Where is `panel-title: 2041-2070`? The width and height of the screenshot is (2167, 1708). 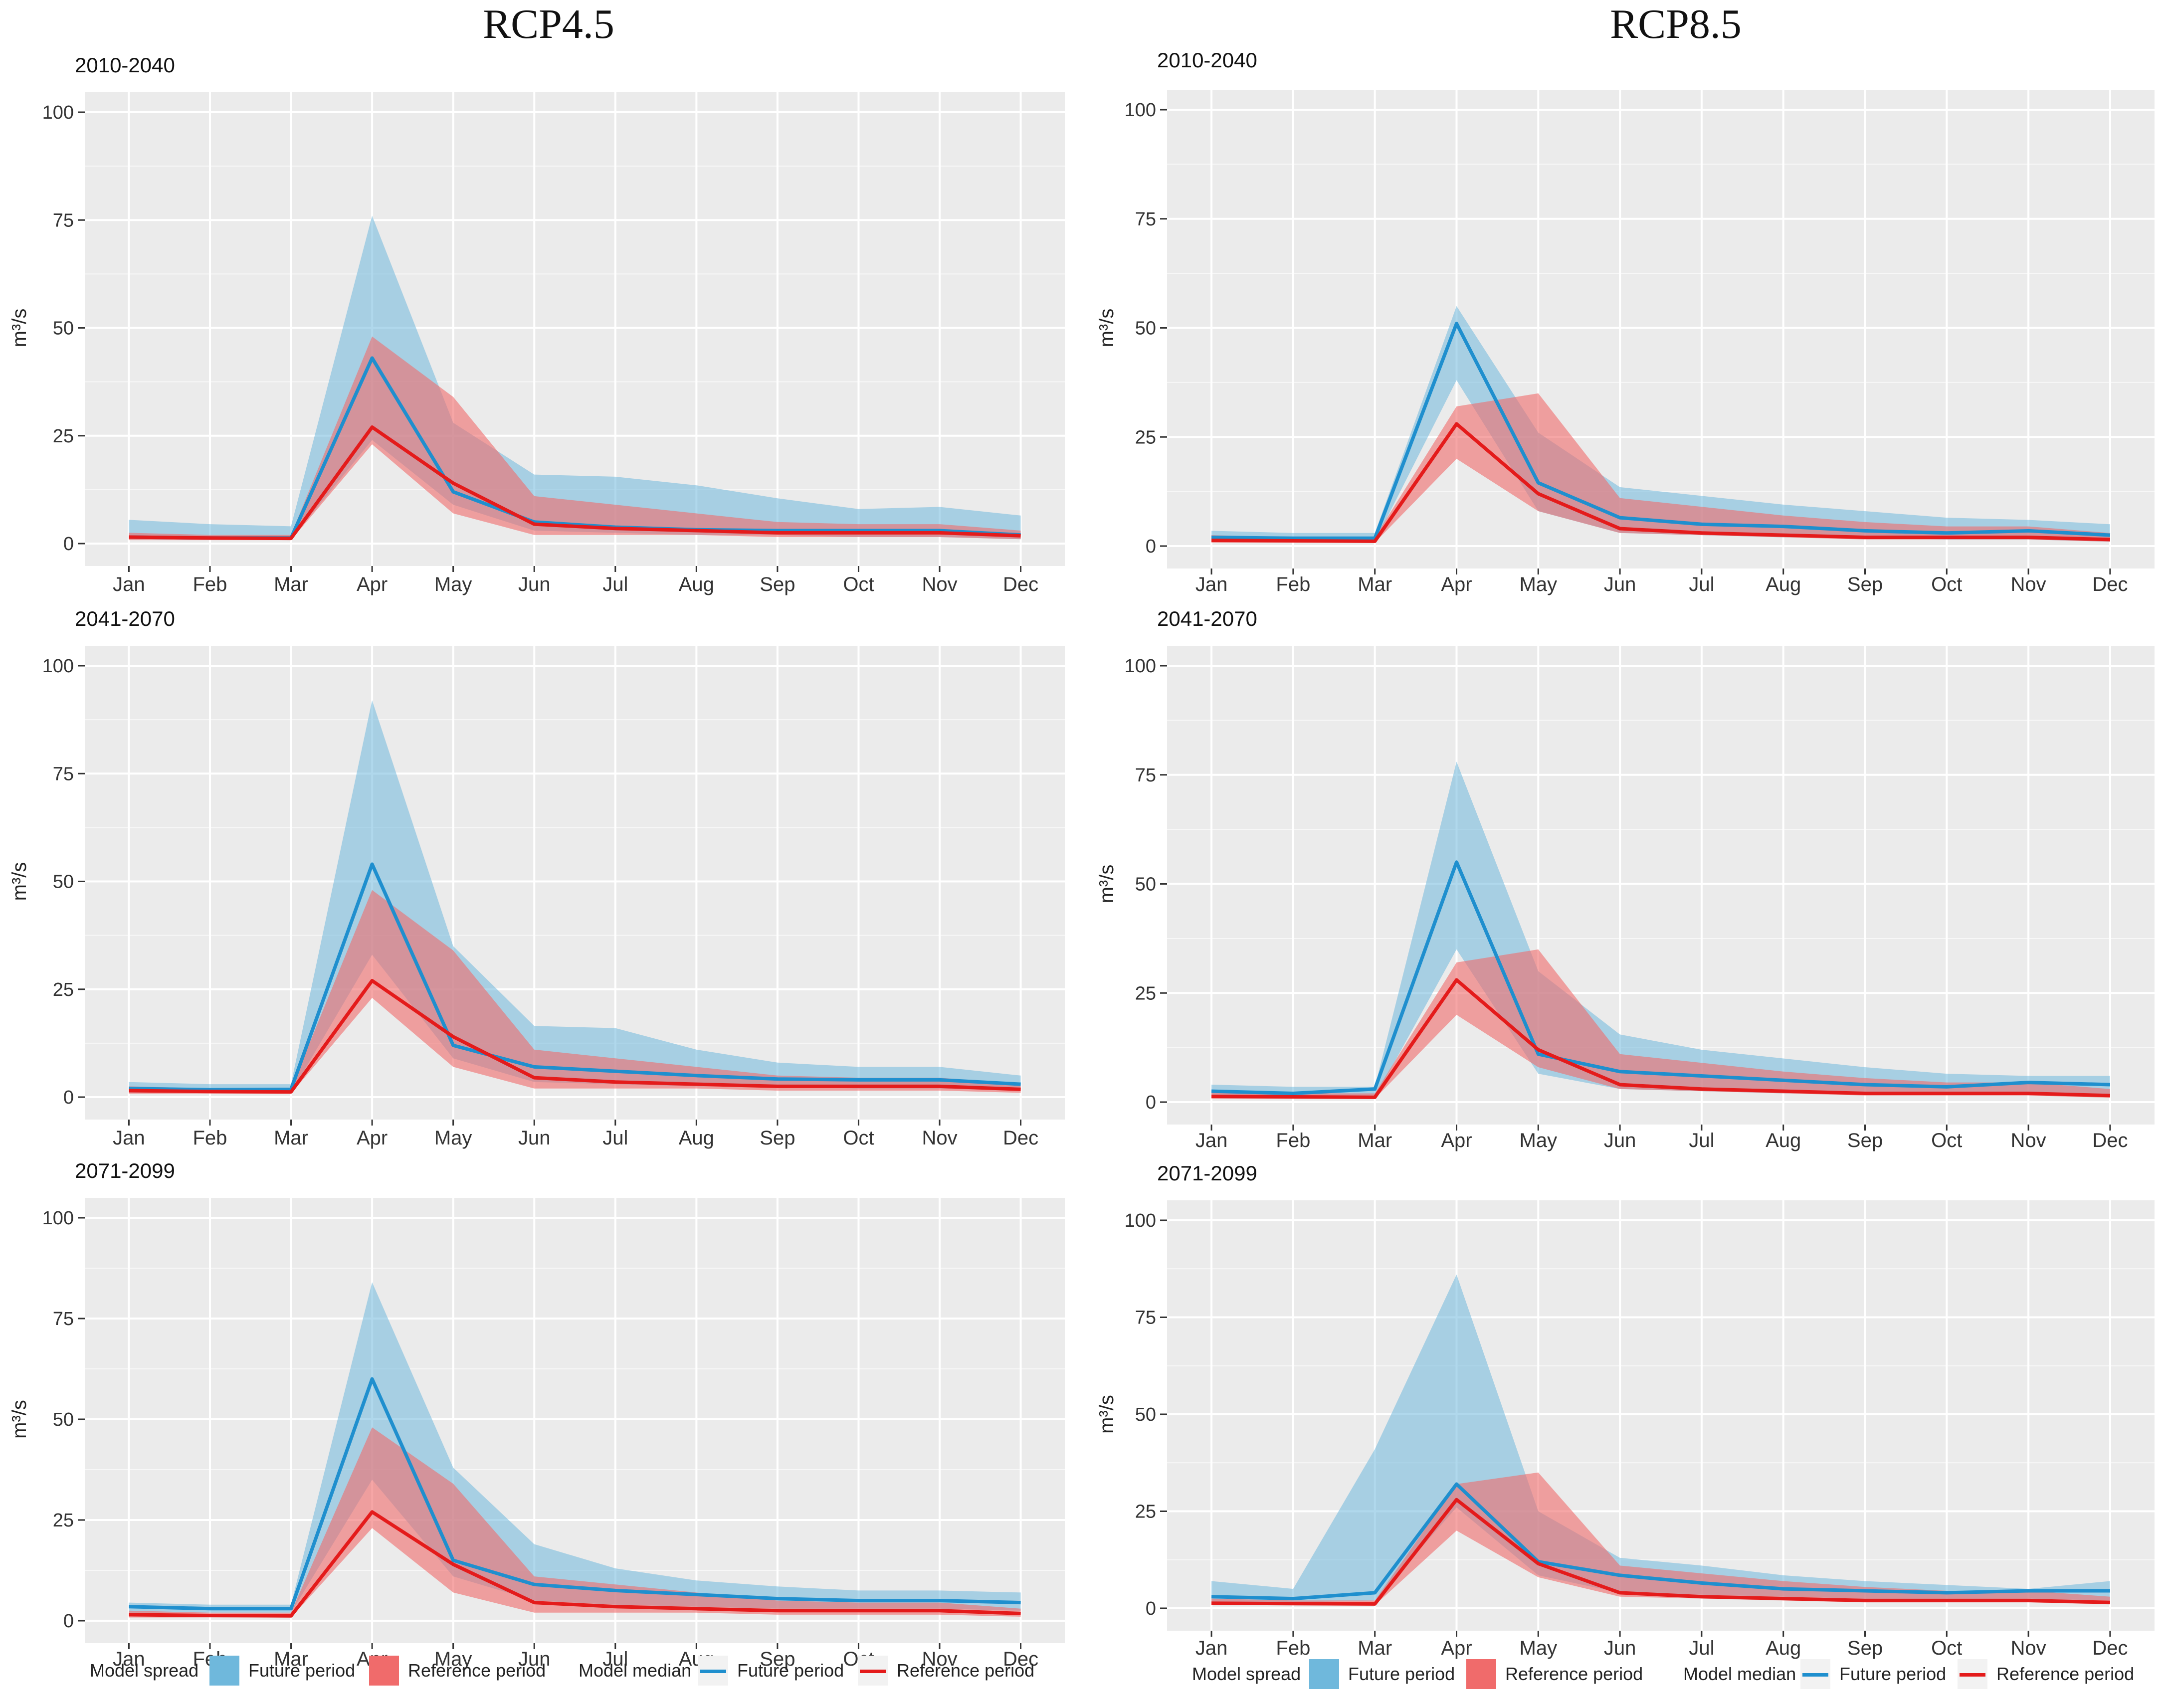 panel-title: 2041-2070 is located at coordinates (125, 618).